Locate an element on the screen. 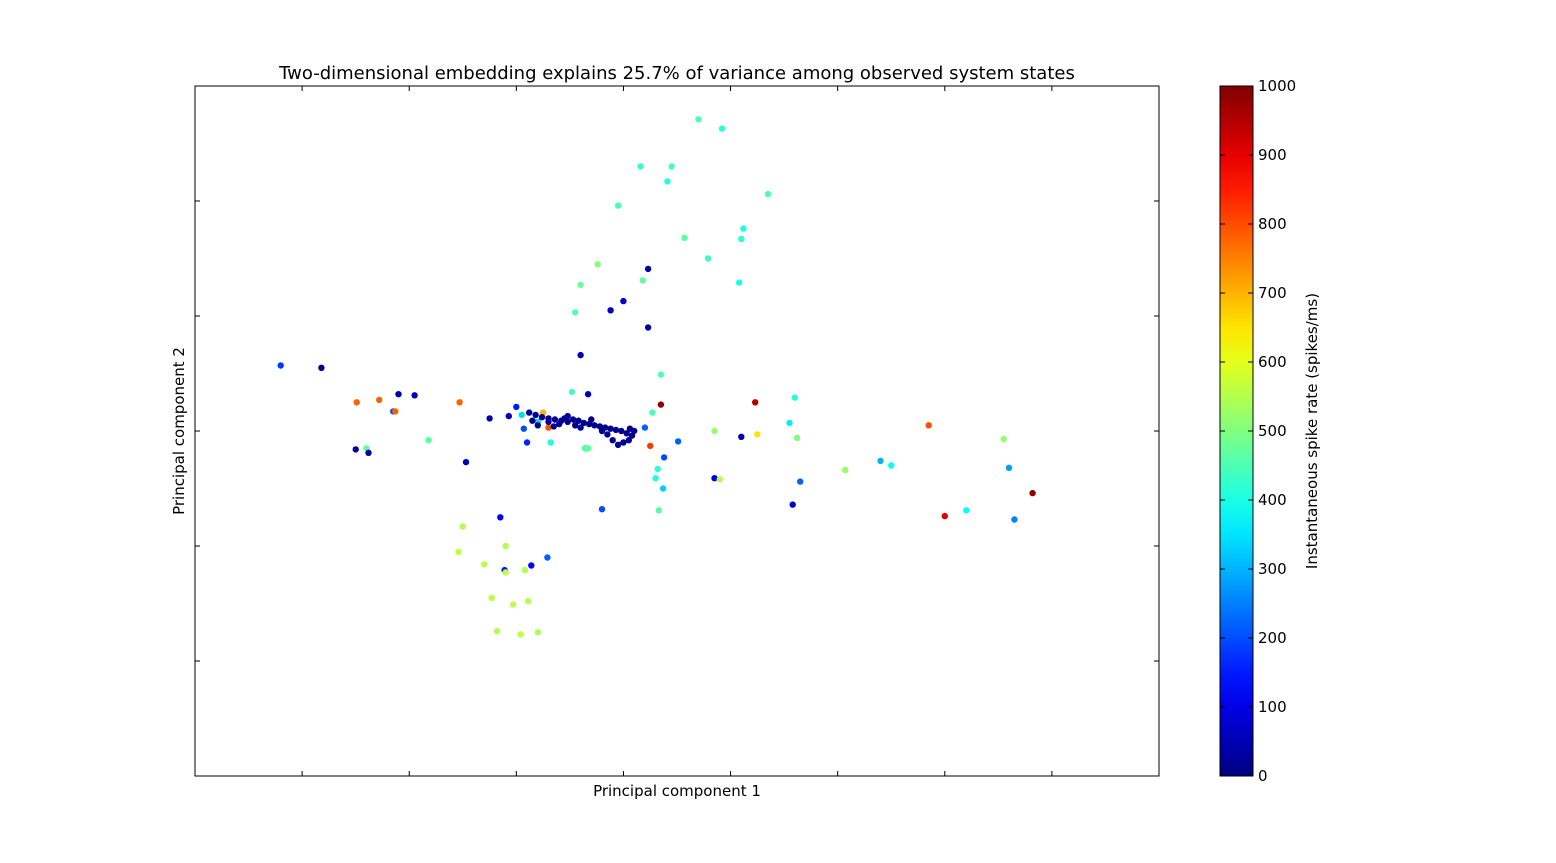 This screenshot has height=863, width=1556. colorbar is located at coordinates (1236, 431).